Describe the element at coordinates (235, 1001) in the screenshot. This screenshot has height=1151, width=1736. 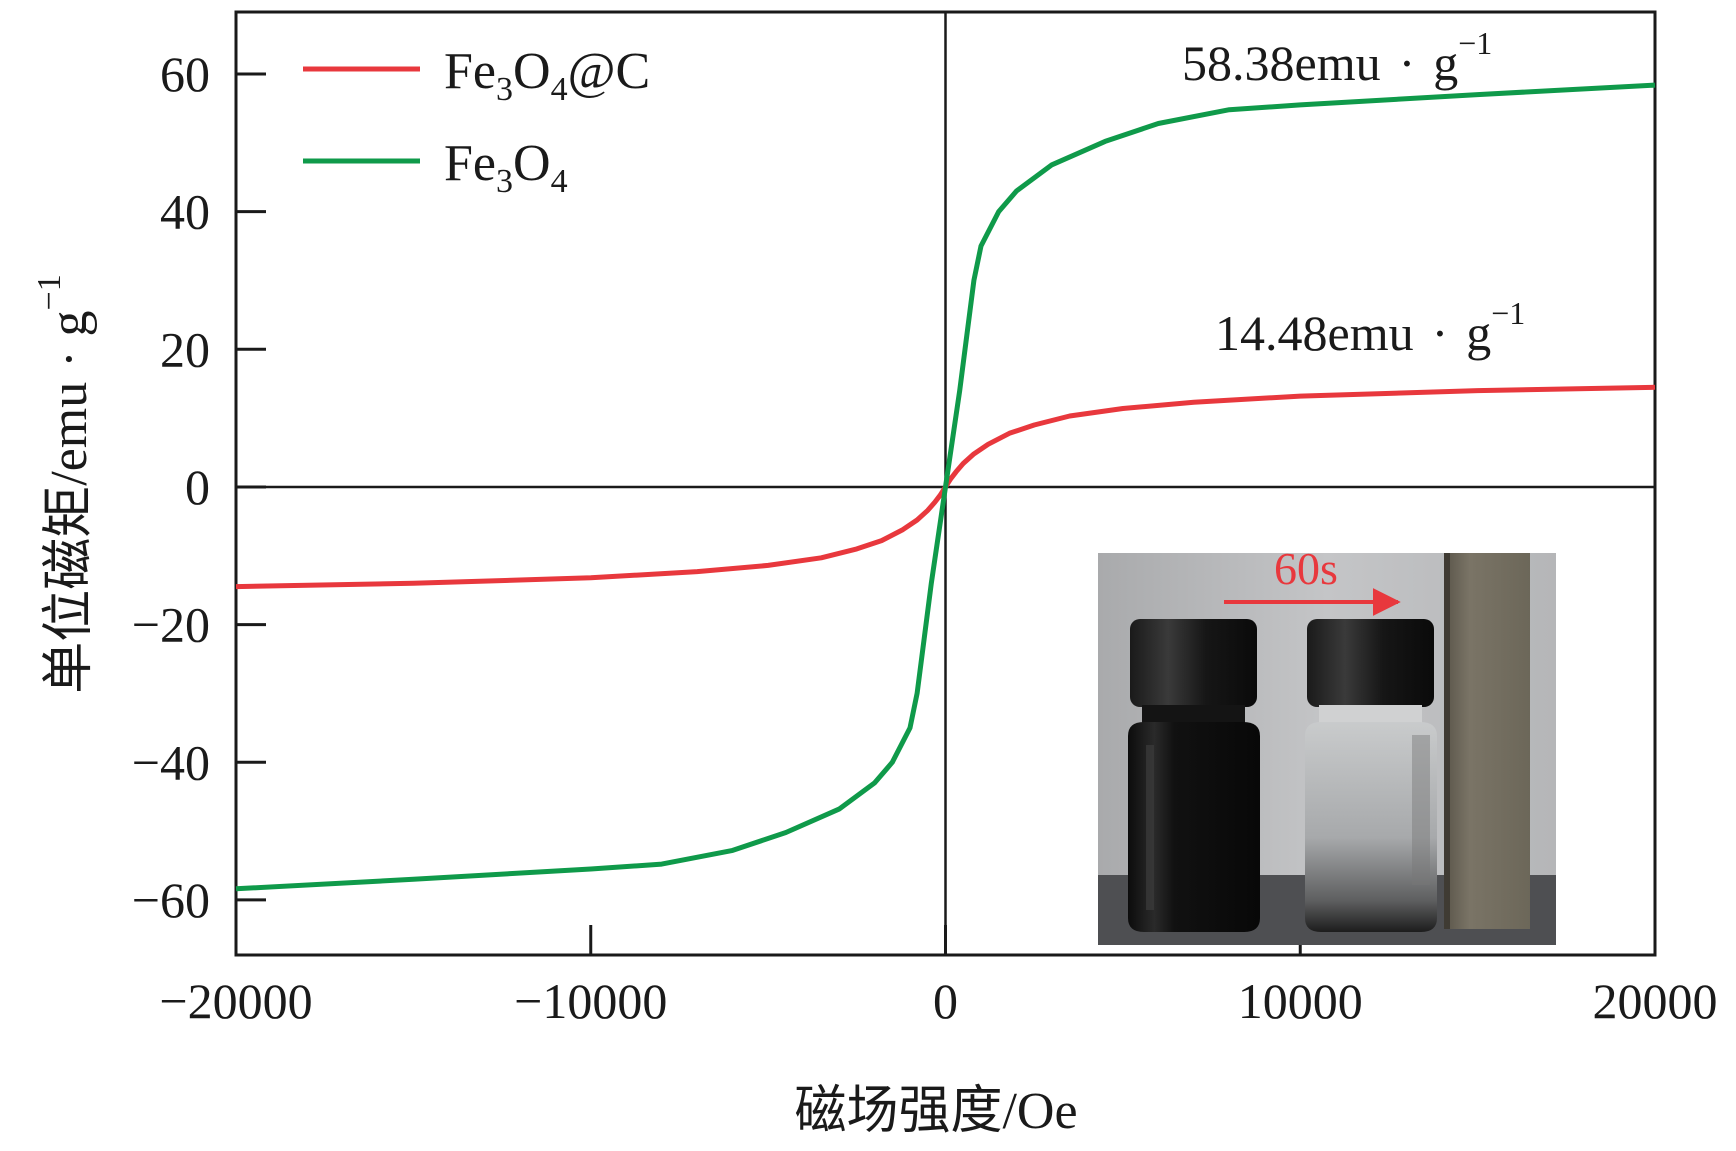
I see `x-tick-label: −20000` at that location.